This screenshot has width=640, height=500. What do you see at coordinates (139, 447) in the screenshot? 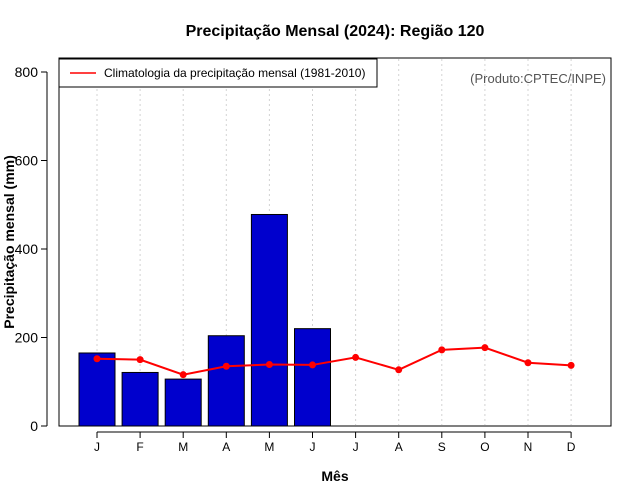
I see `x-tick-label: F` at bounding box center [139, 447].